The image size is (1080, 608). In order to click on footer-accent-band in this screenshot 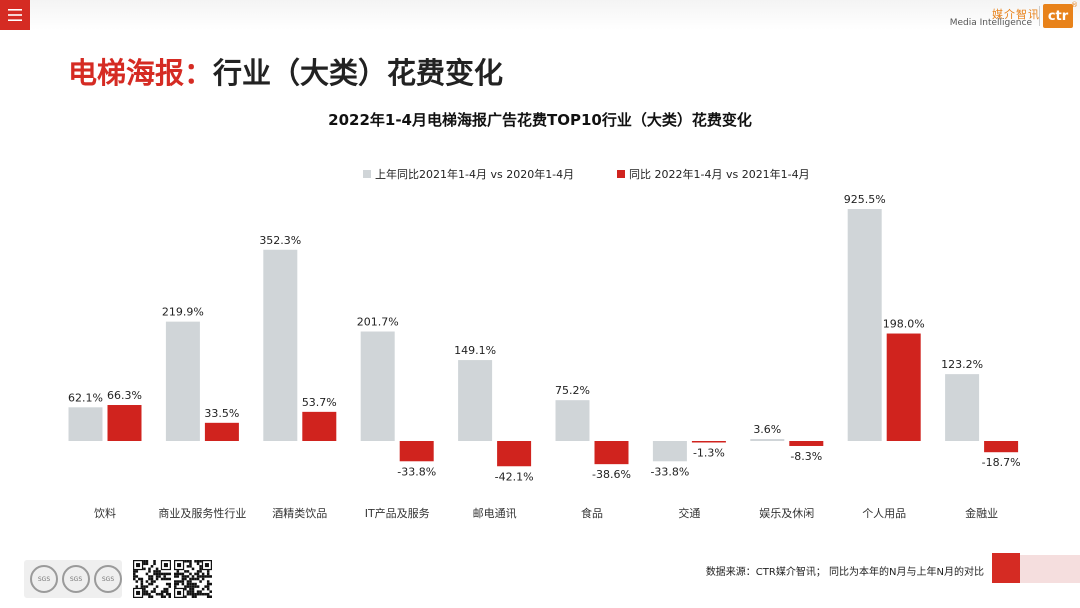, I will do `click(1050, 569)`.